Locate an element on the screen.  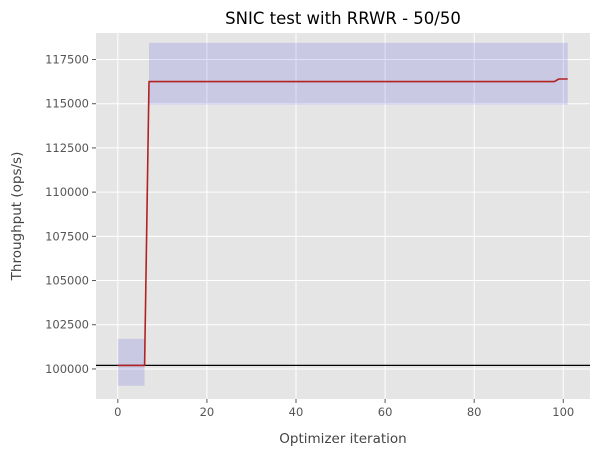
y-tick-label: 112500 is located at coordinates (67, 148).